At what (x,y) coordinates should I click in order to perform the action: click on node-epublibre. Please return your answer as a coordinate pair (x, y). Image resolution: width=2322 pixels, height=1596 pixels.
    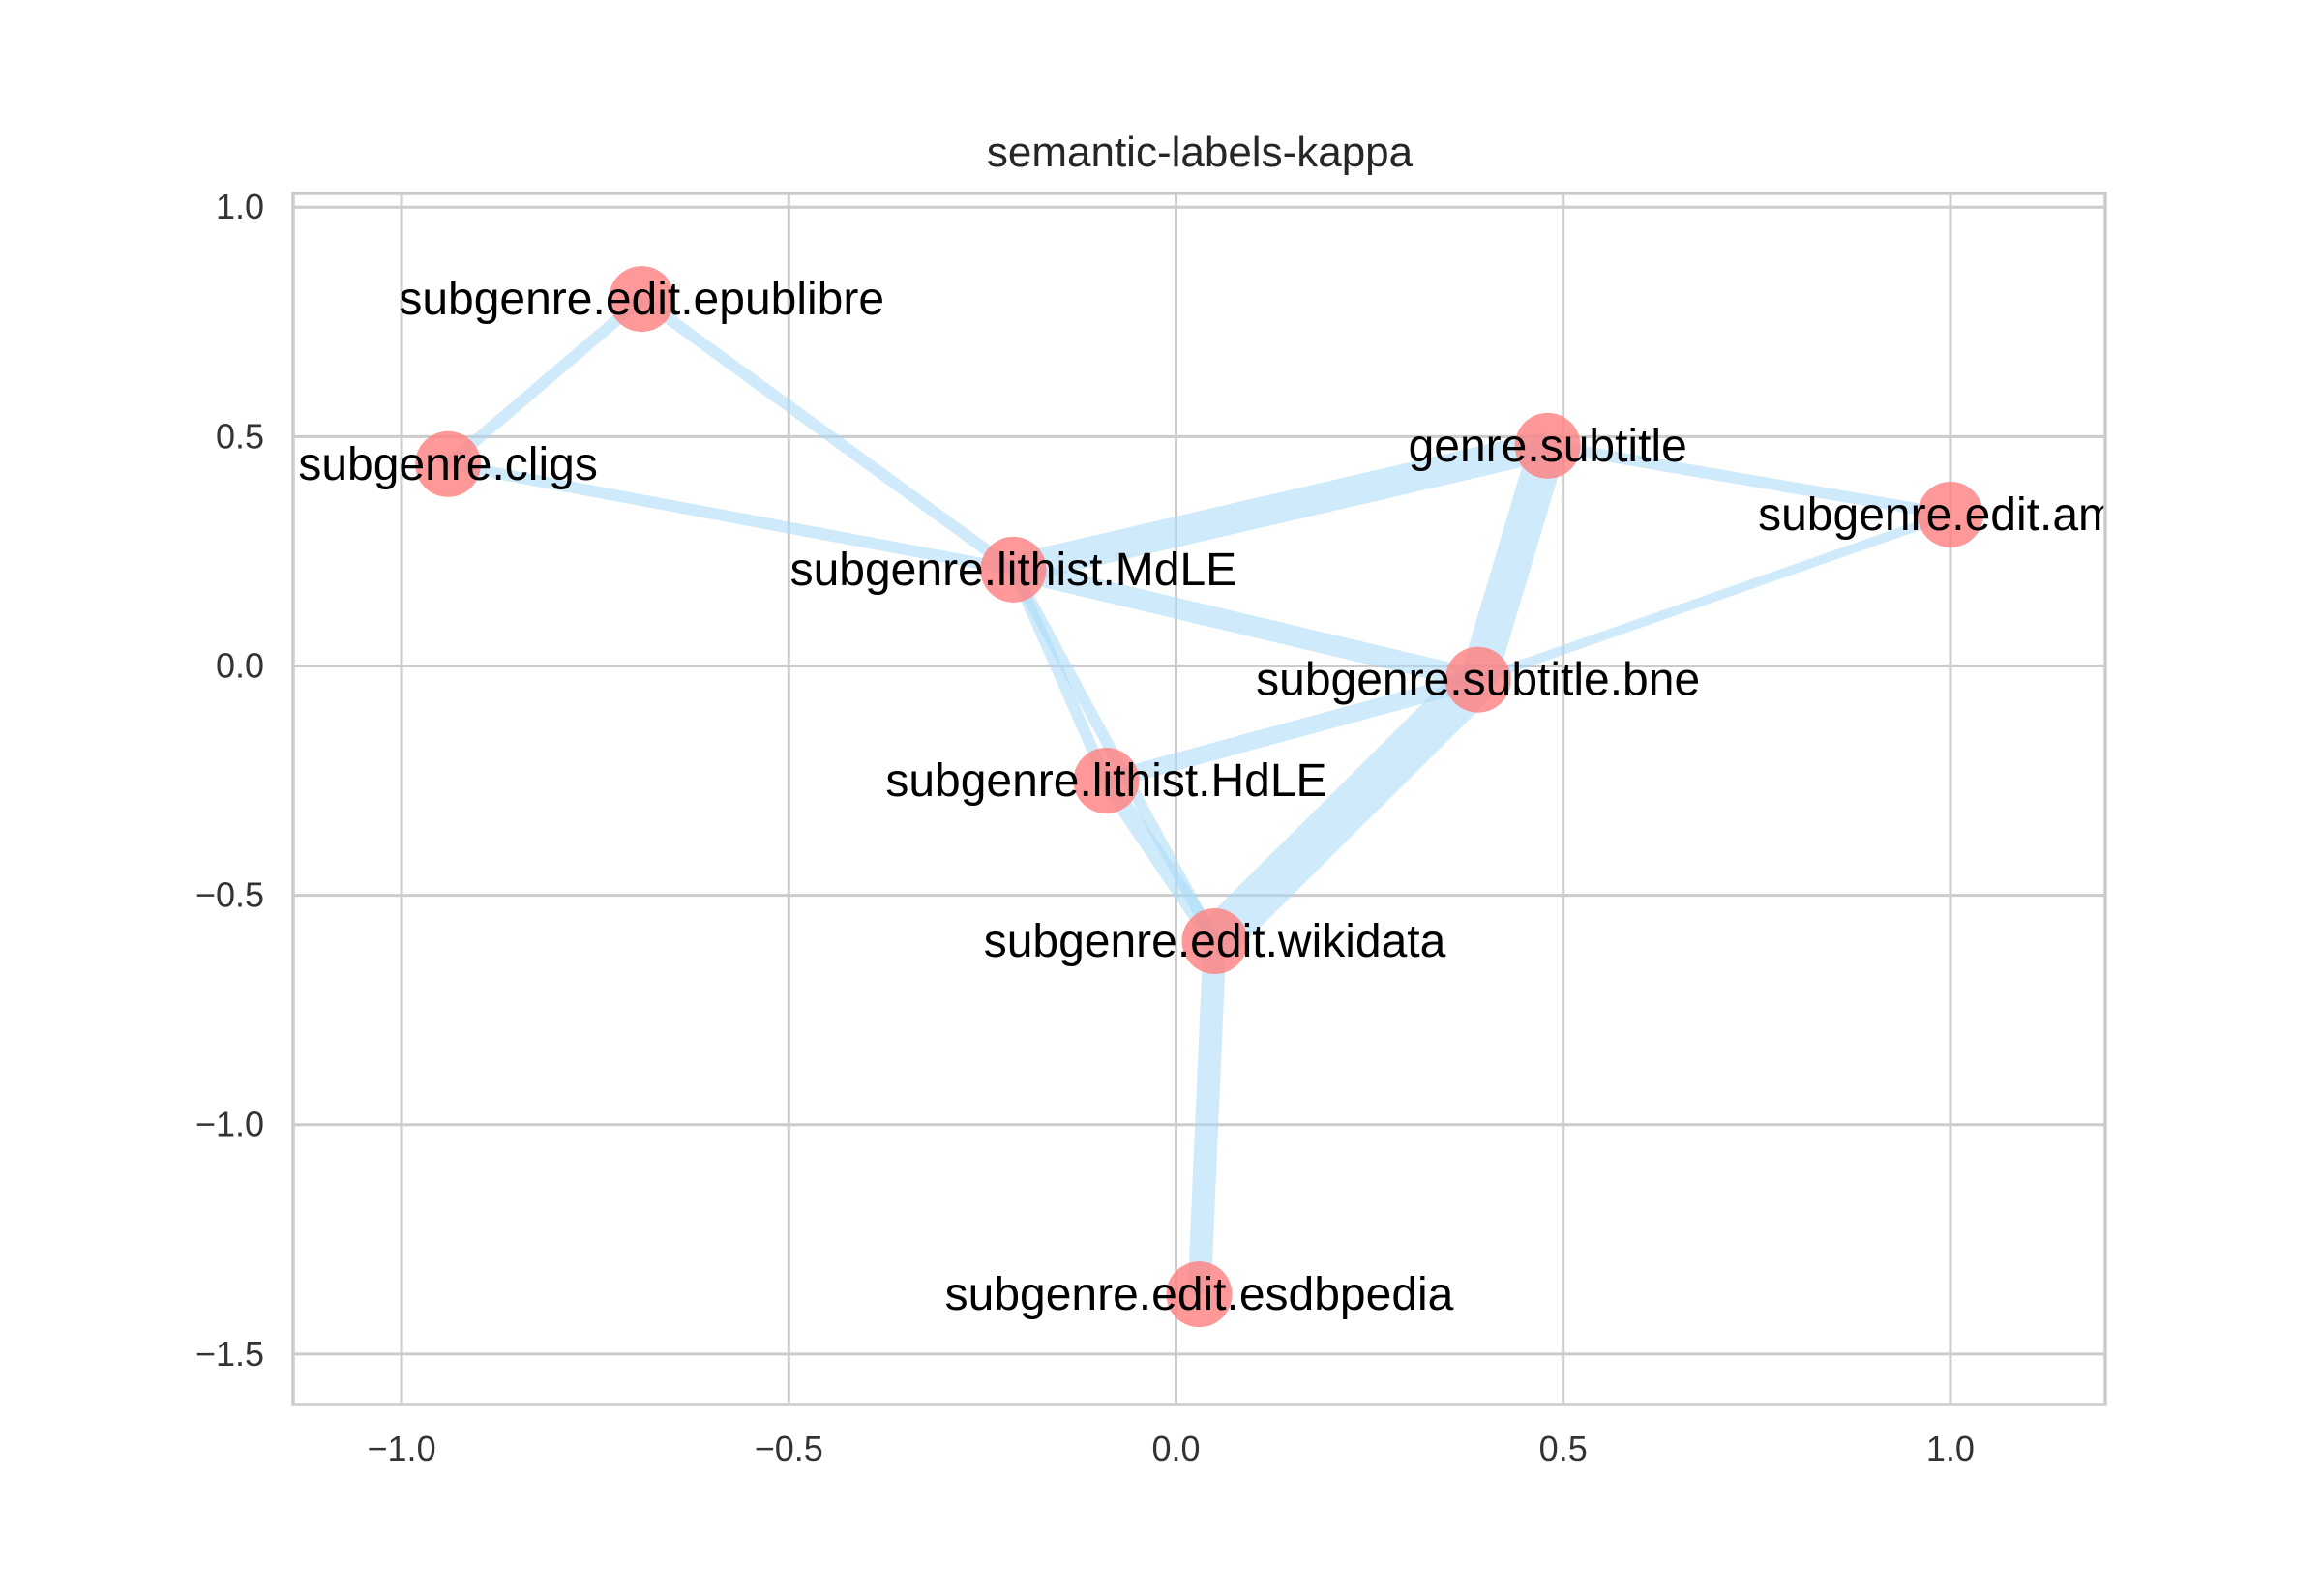
    Looking at the image, I should click on (642, 299).